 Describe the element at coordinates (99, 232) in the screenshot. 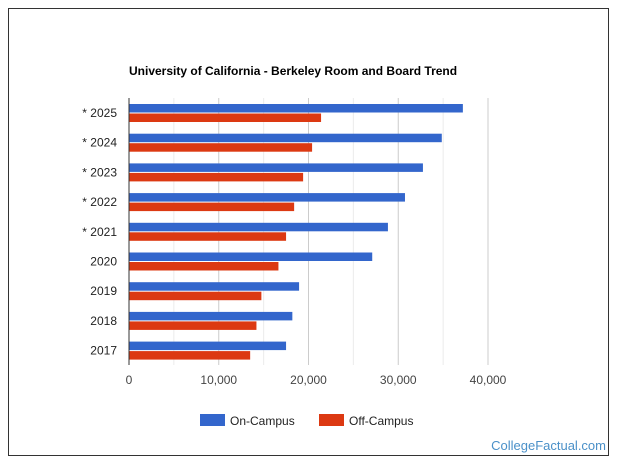

I see `y-category-label: * 2021` at that location.